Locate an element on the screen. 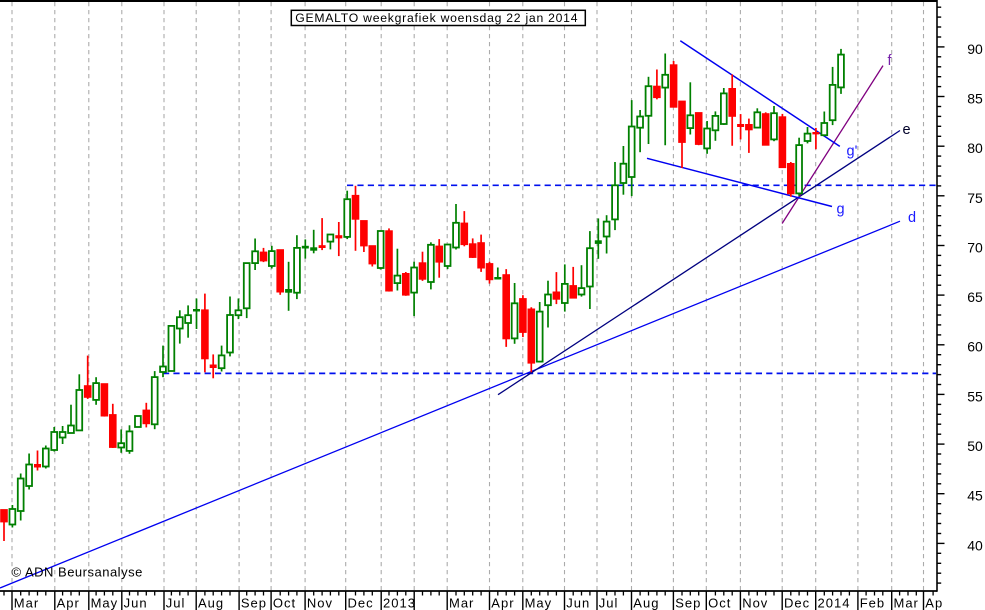 This screenshot has height=610, width=985. svg-text:GEMALTO weekgrafiek woensdag 2: GEMALTO weekgrafiek woensdag 22 jan 2014 is located at coordinates (436, 18).